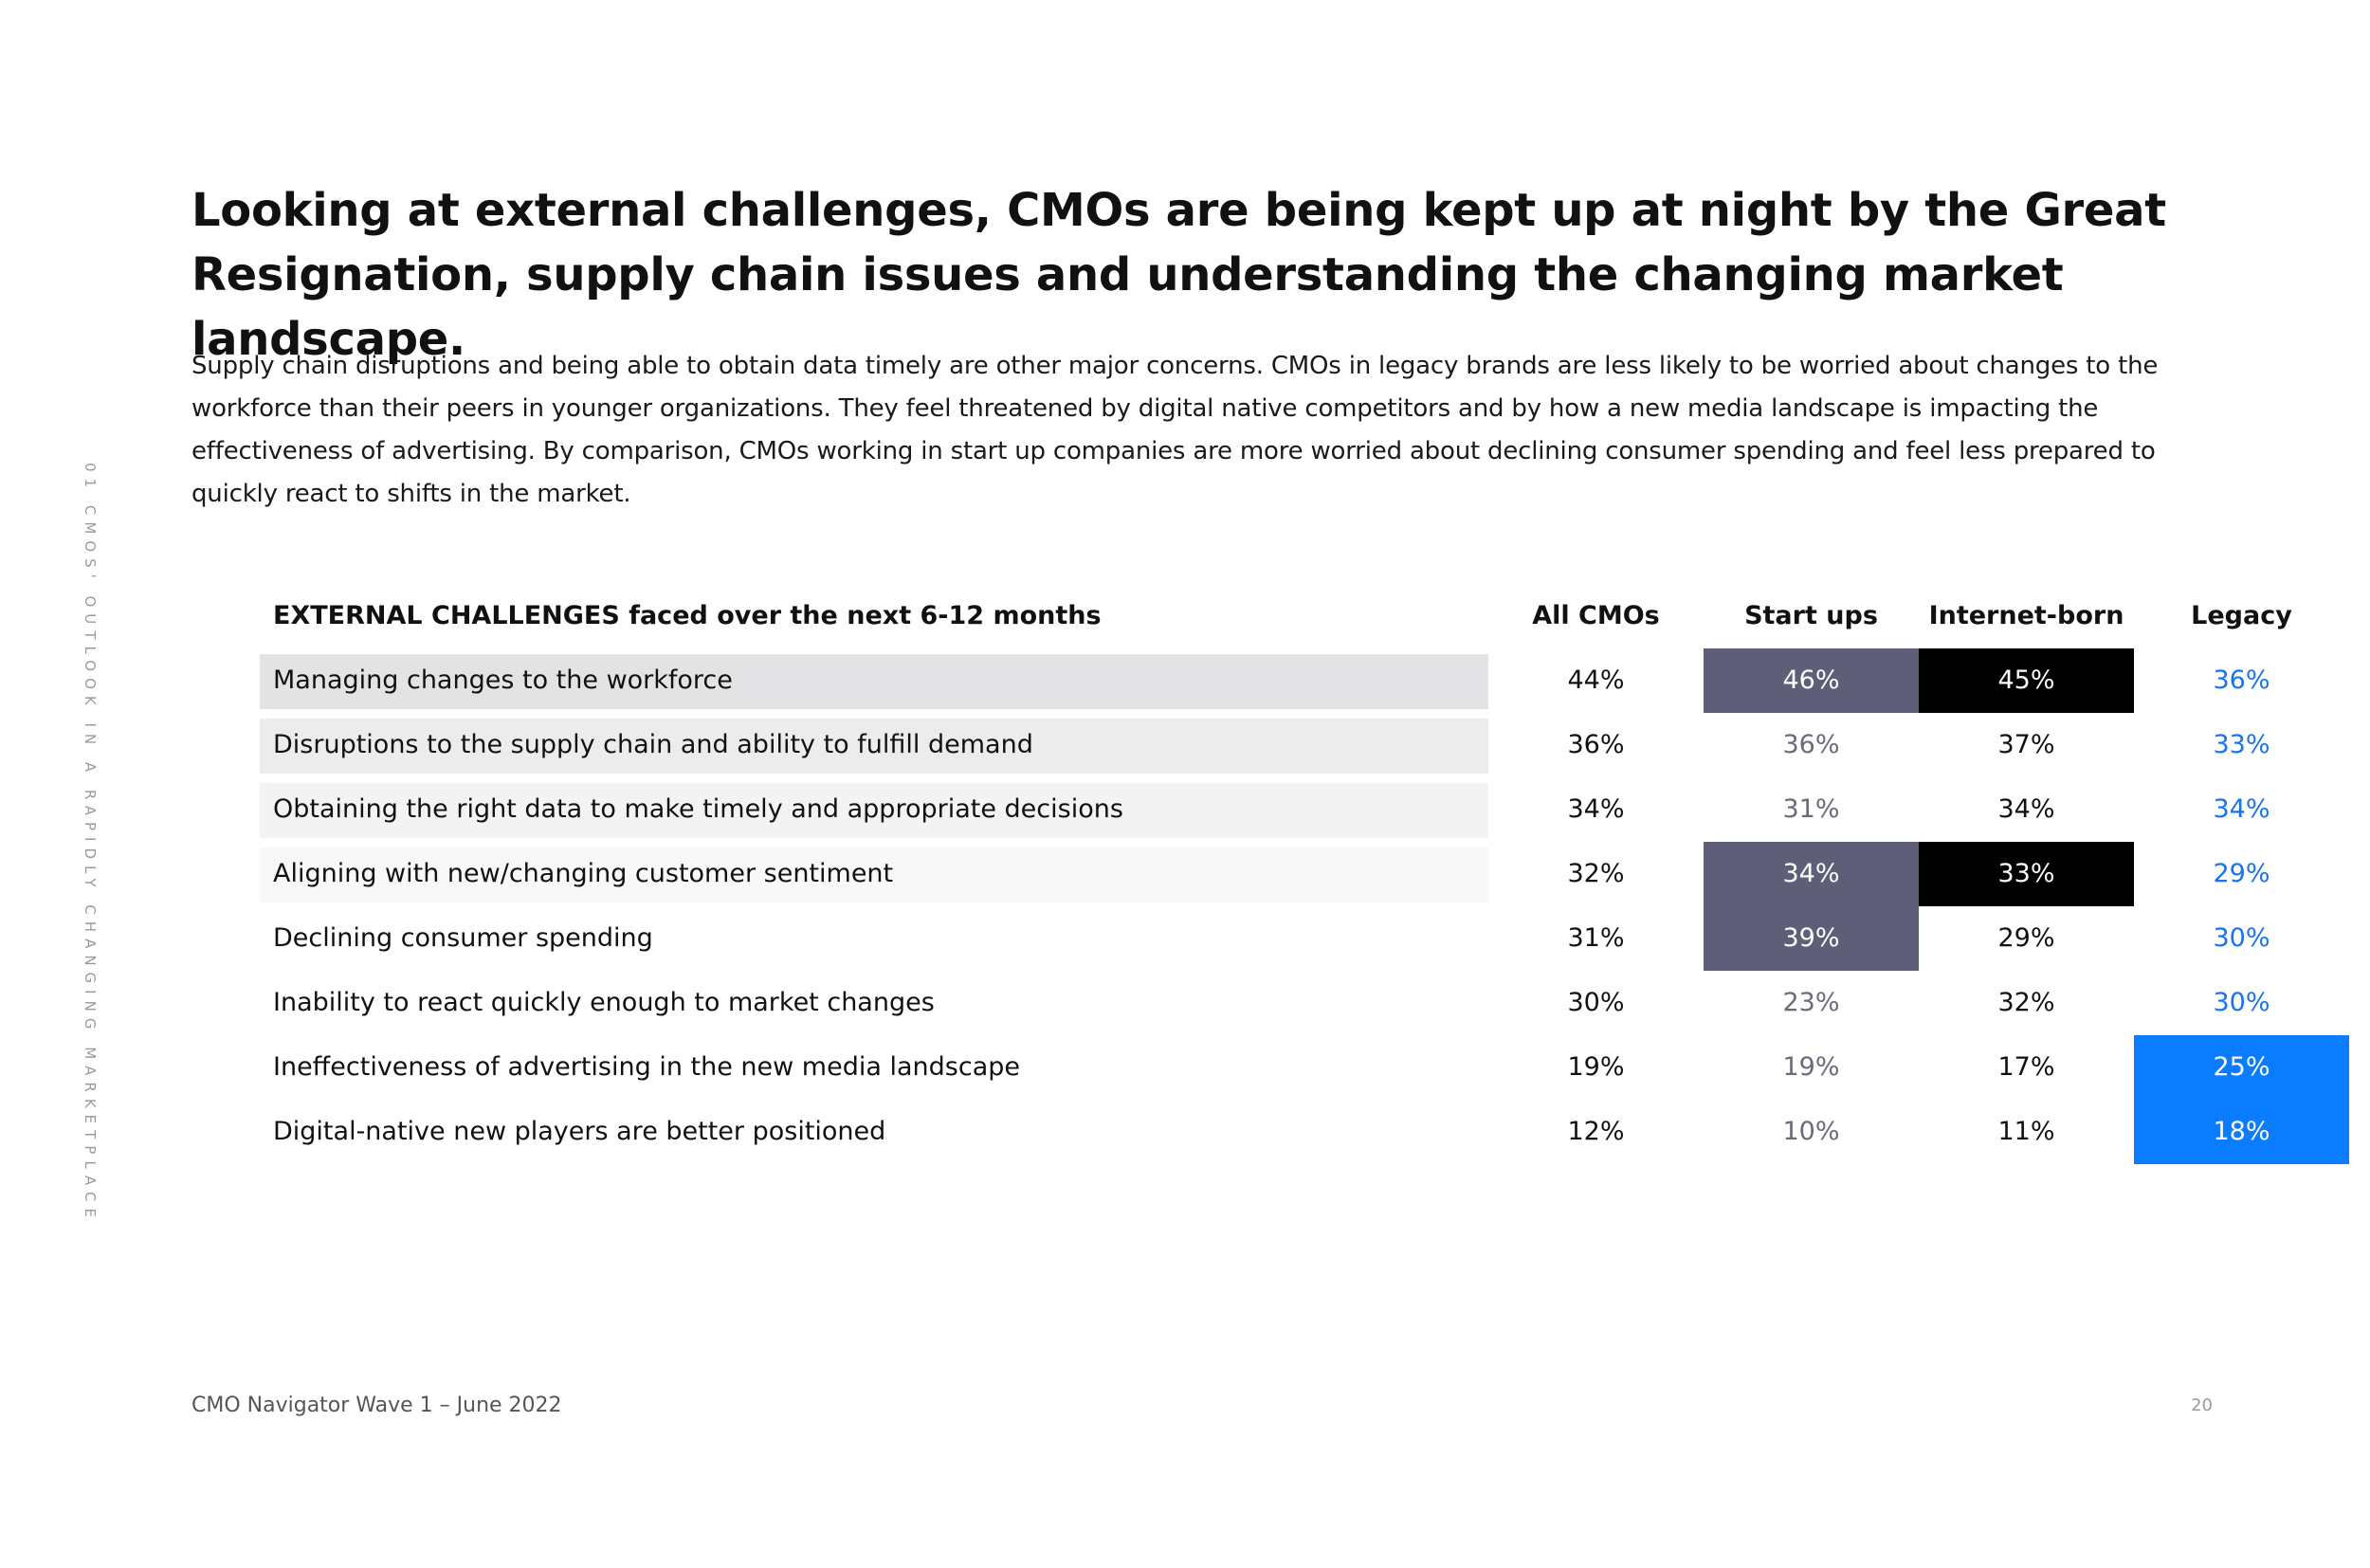  What do you see at coordinates (2026, 680) in the screenshot?
I see `internet-born-value: 45%` at bounding box center [2026, 680].